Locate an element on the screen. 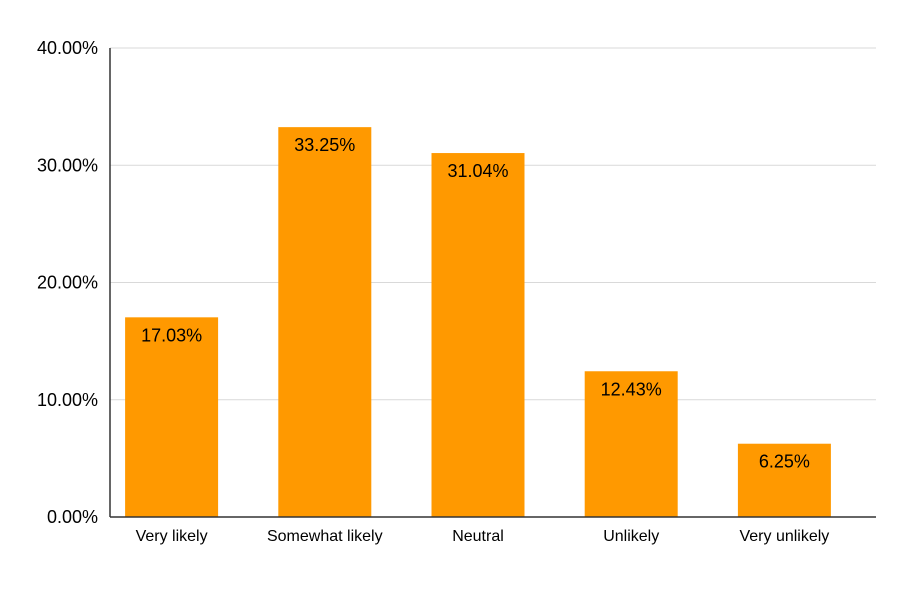 The width and height of the screenshot is (900, 605). y-tick-label: 30.00% is located at coordinates (67, 165).